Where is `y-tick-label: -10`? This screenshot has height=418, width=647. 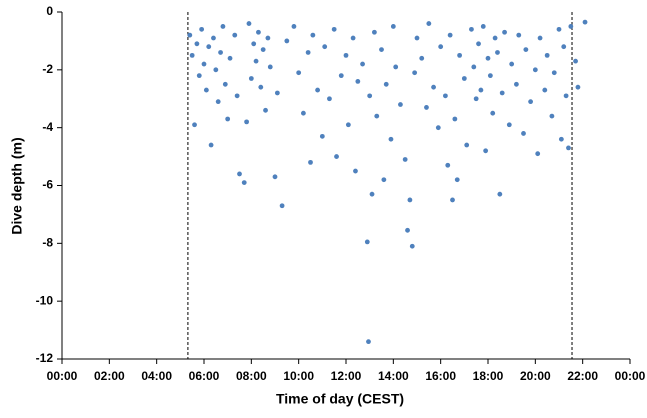
y-tick-label: -10 is located at coordinates (45, 300).